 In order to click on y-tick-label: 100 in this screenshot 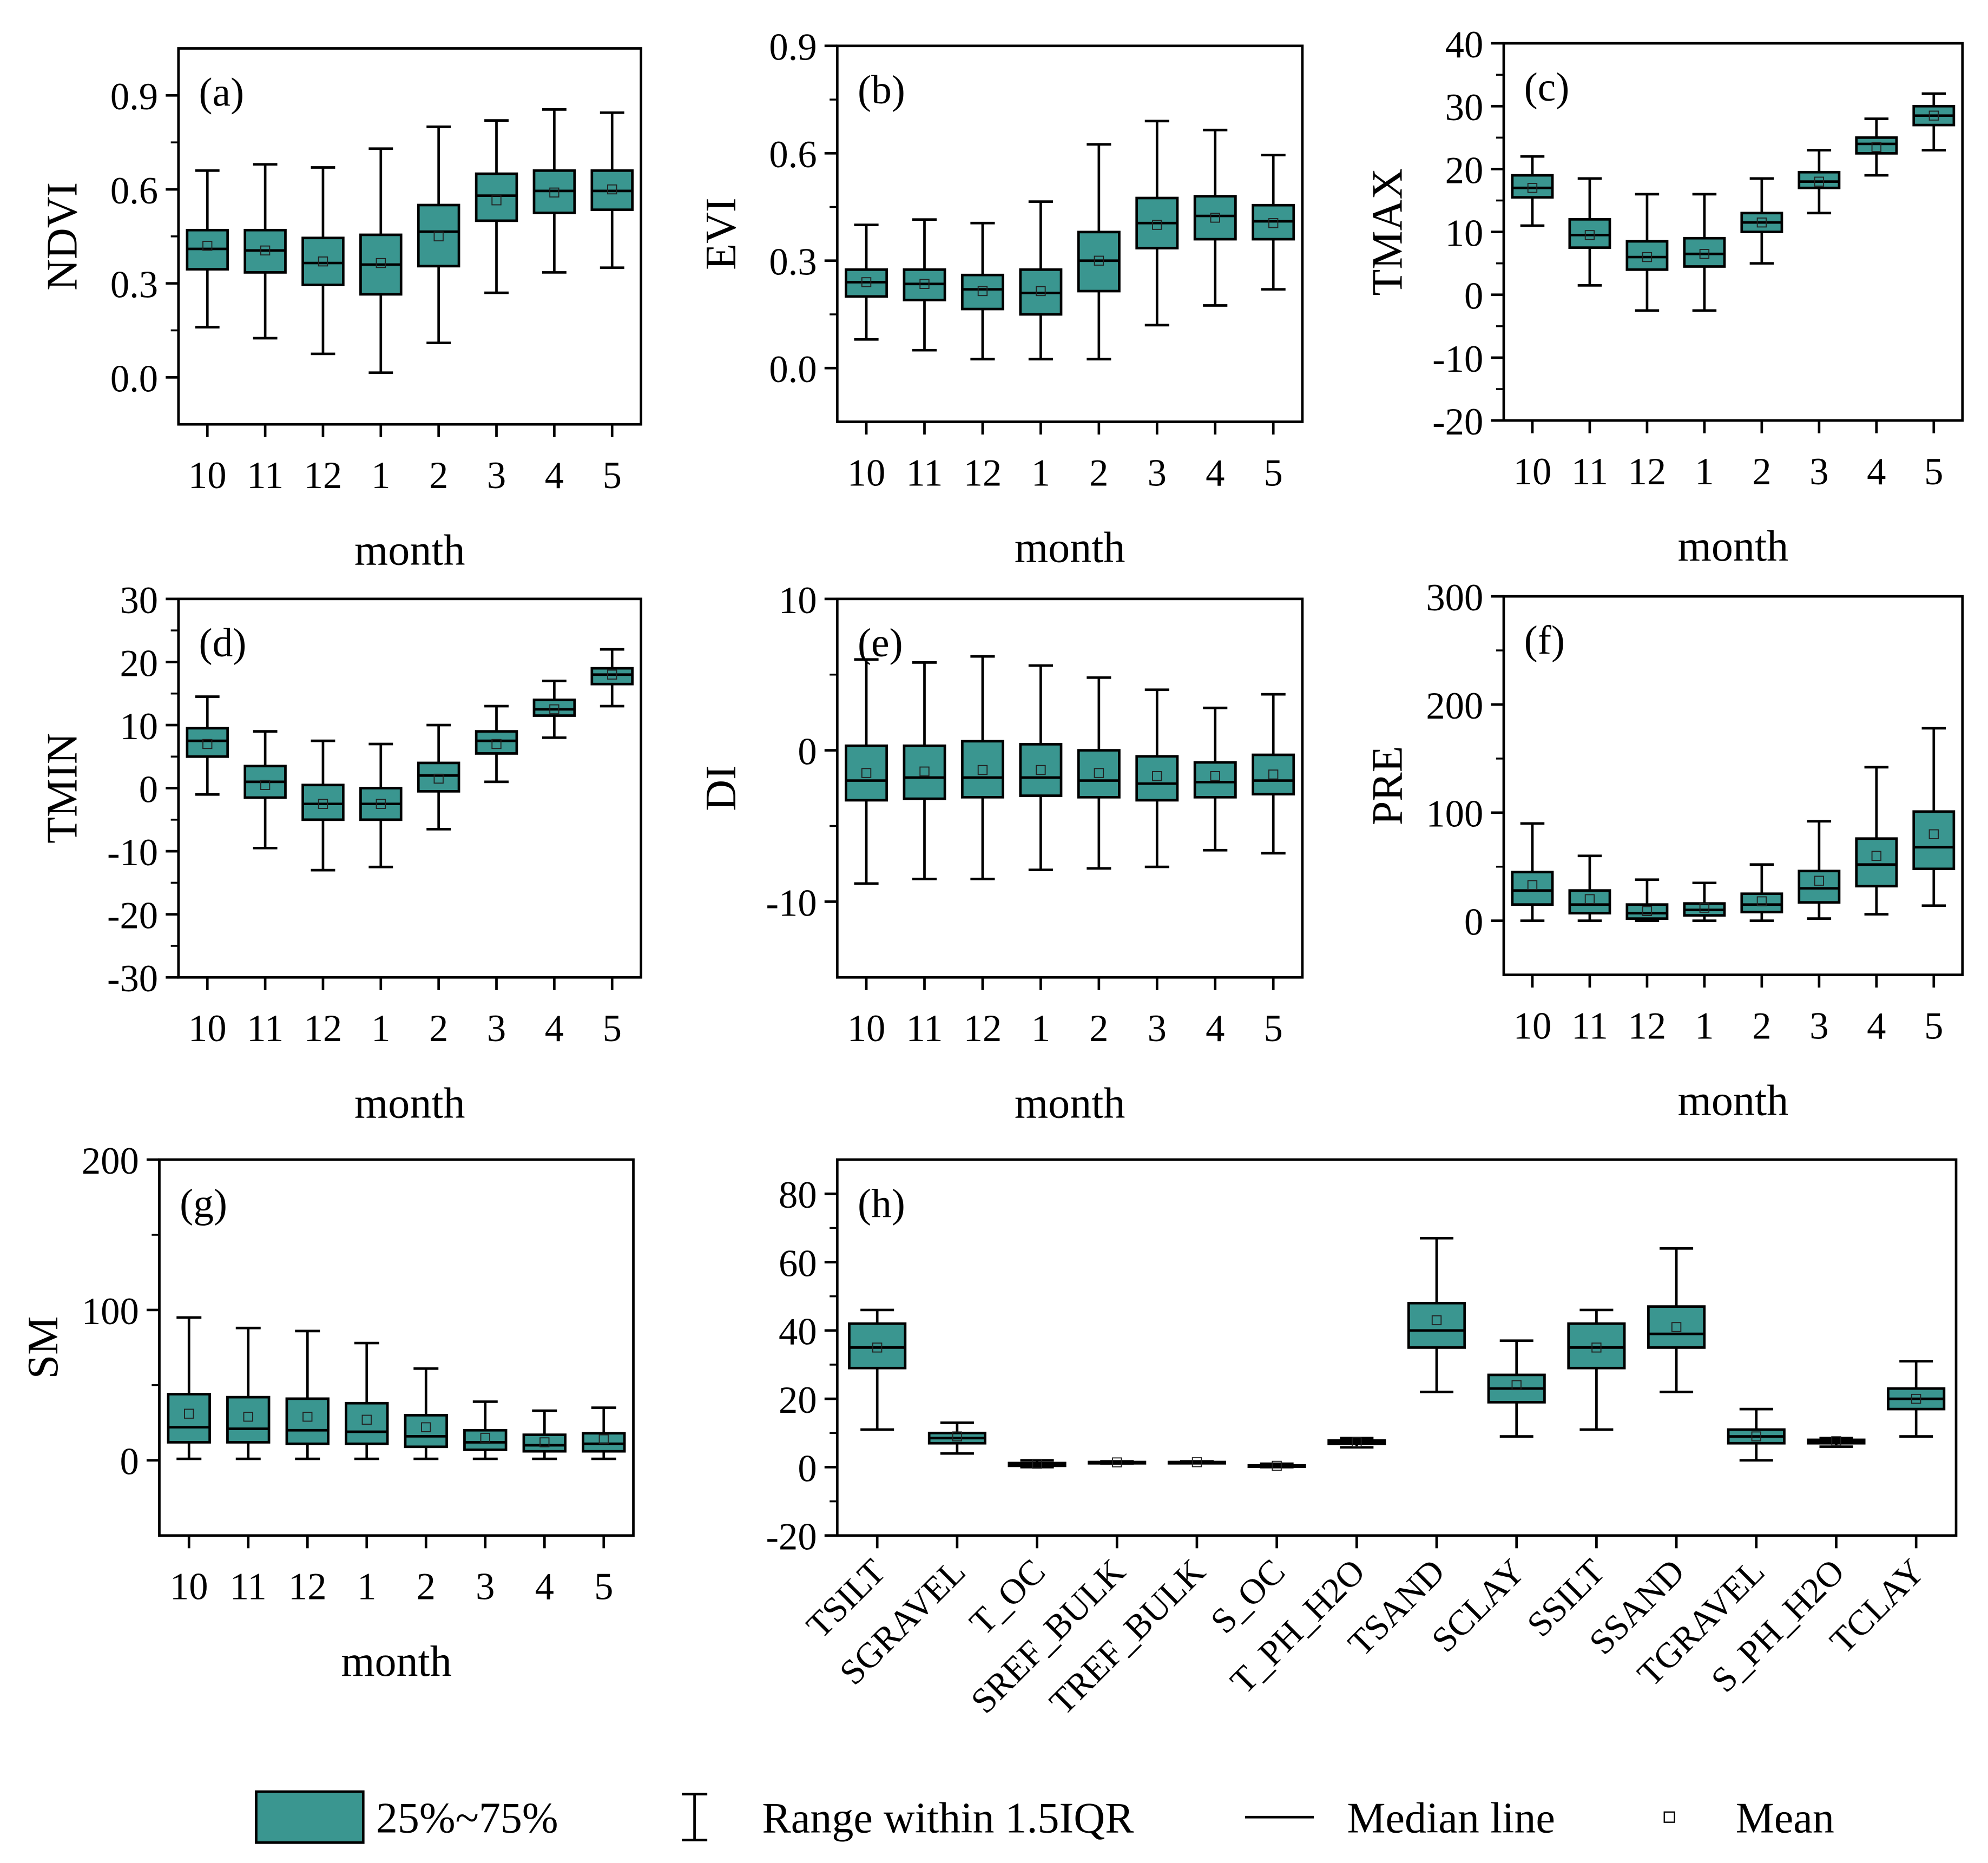, I will do `click(1454, 814)`.